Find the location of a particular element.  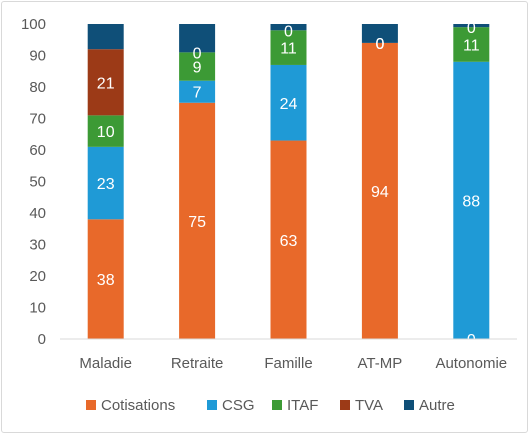

x-tick-label-retraite: Retraite is located at coordinates (197, 363).